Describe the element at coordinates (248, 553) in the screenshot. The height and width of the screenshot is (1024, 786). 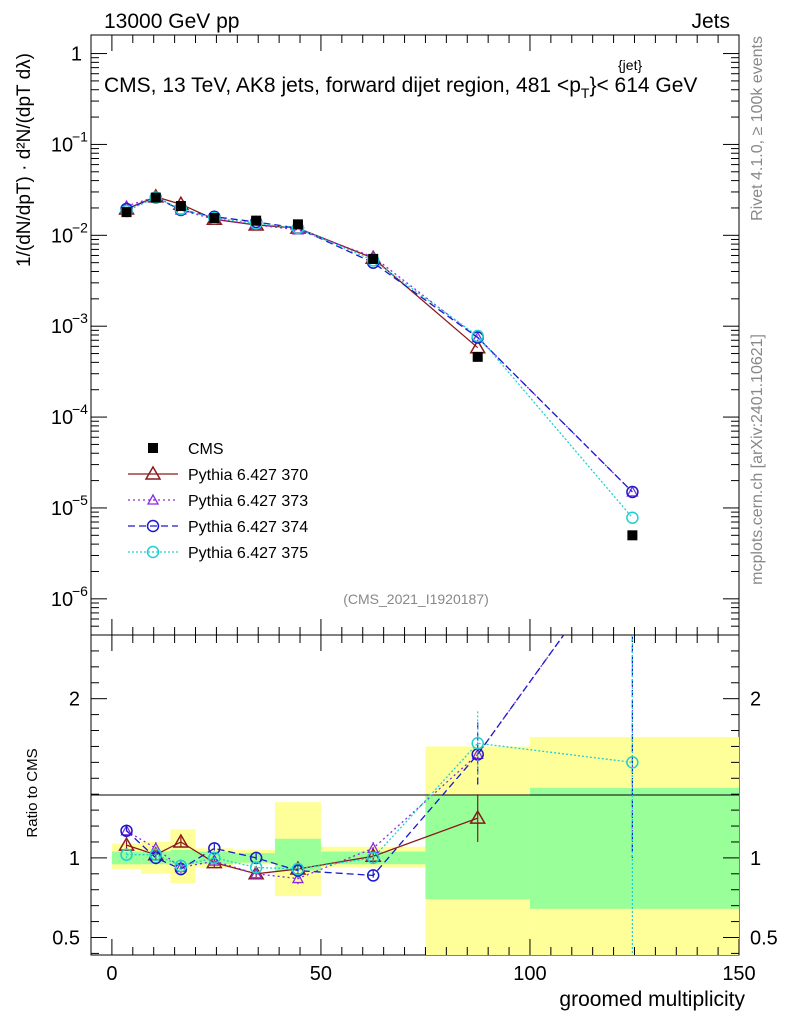
I see `legend-label: Pythia 6.427 375` at that location.